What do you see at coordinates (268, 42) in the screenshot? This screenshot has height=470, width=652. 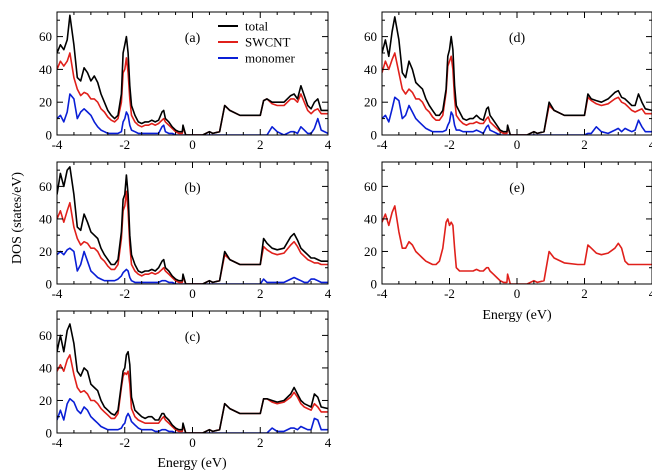 I see `legend-label-swcnt: SWCNT` at bounding box center [268, 42].